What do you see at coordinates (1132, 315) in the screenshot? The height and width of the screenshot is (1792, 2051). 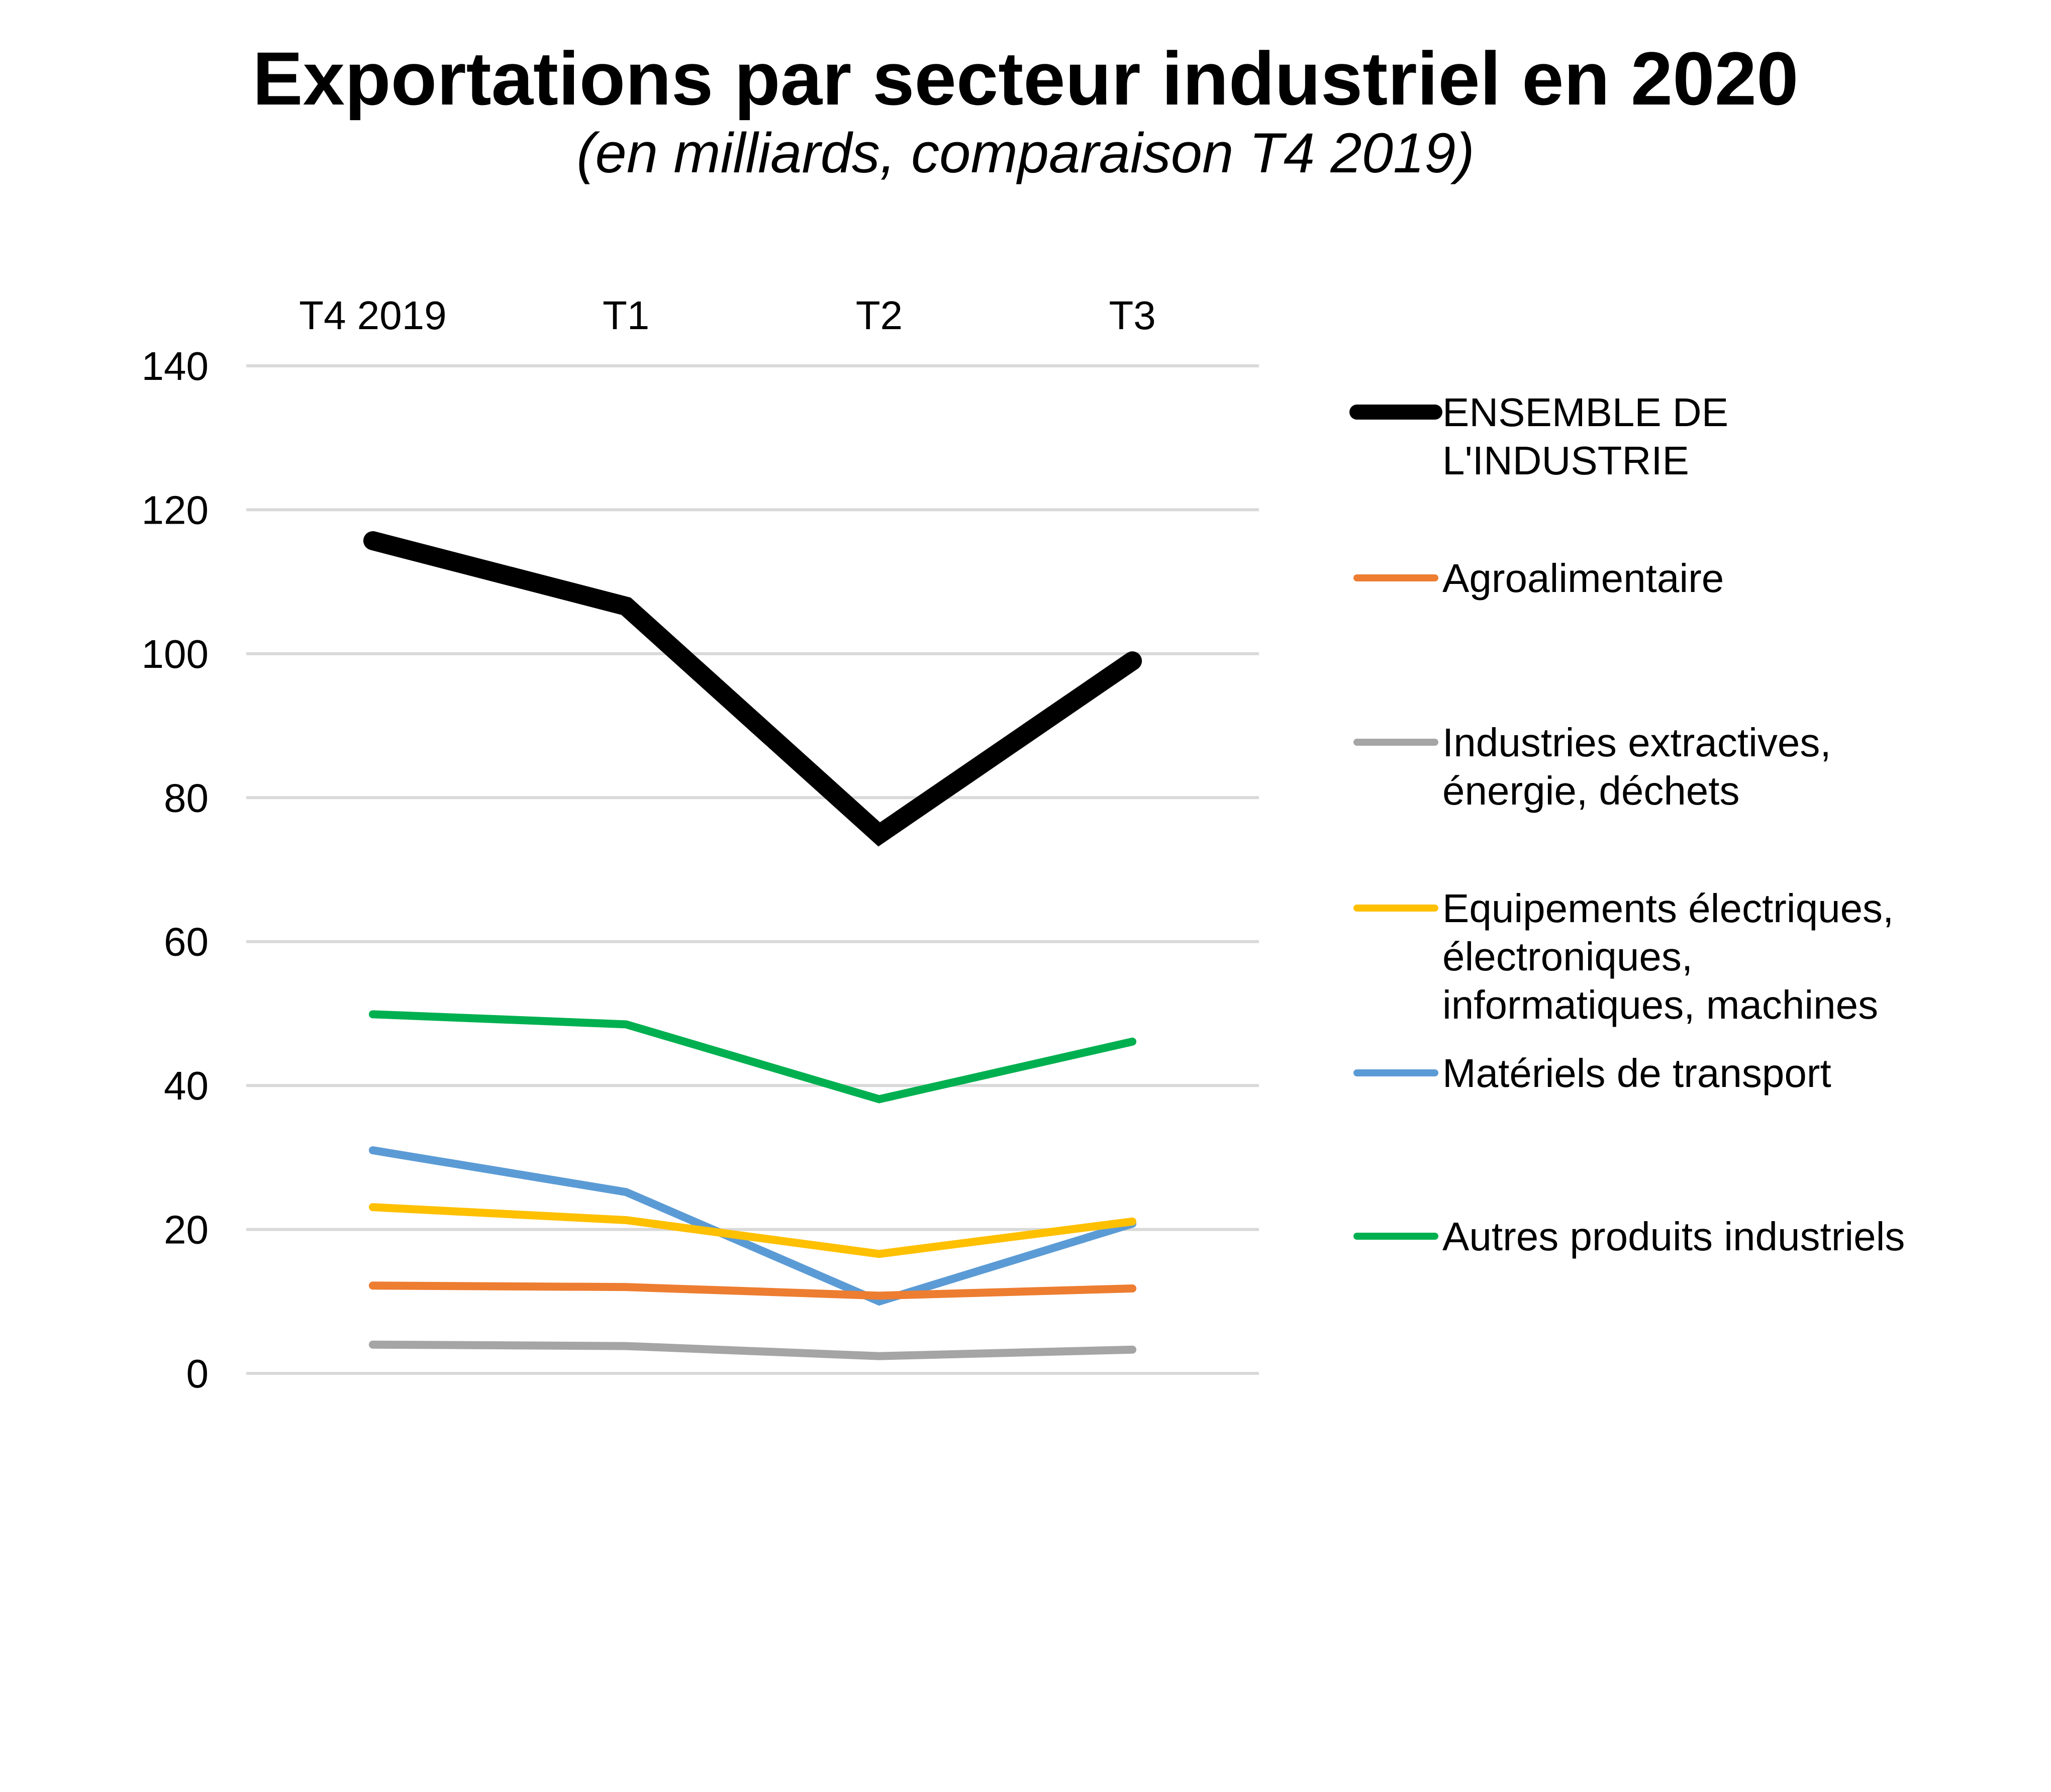 I see `x-tick-label: T3` at bounding box center [1132, 315].